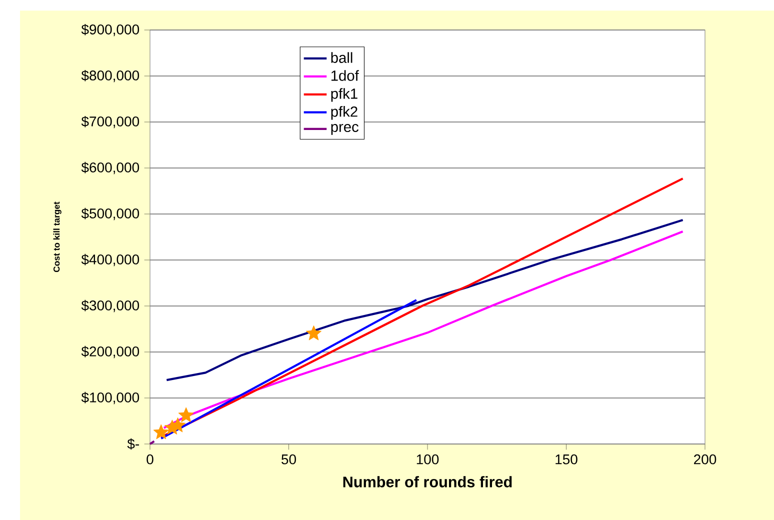 The height and width of the screenshot is (520, 774). Describe the element at coordinates (344, 95) in the screenshot. I see `legend-label: pfk1` at that location.